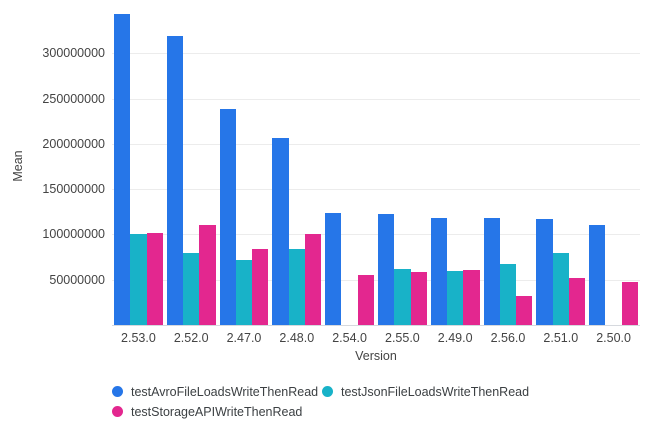  Describe the element at coordinates (402, 338) in the screenshot. I see `x-tick-label: 2.55.0` at that location.